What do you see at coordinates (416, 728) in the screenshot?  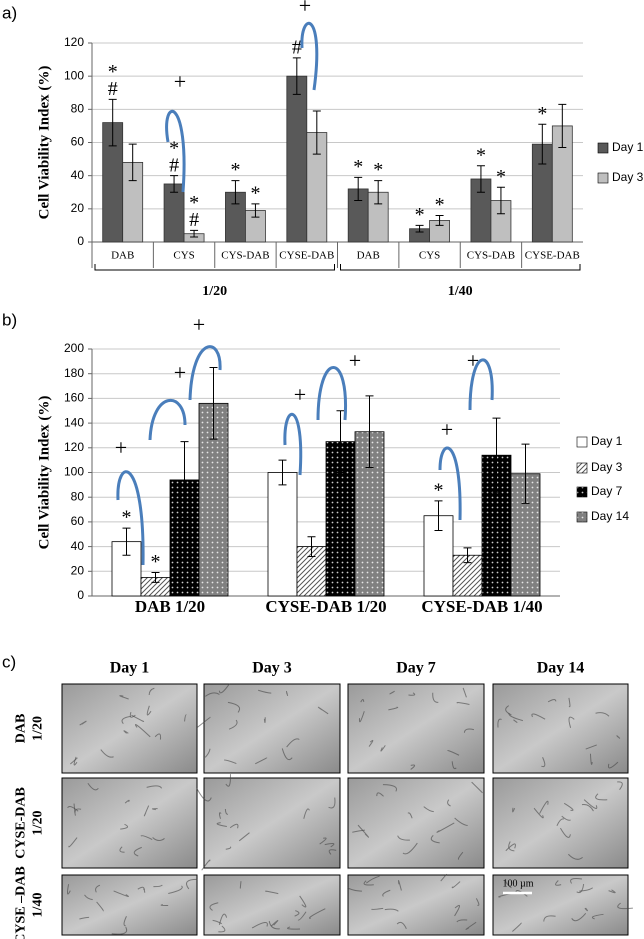 I see `micrograph` at bounding box center [416, 728].